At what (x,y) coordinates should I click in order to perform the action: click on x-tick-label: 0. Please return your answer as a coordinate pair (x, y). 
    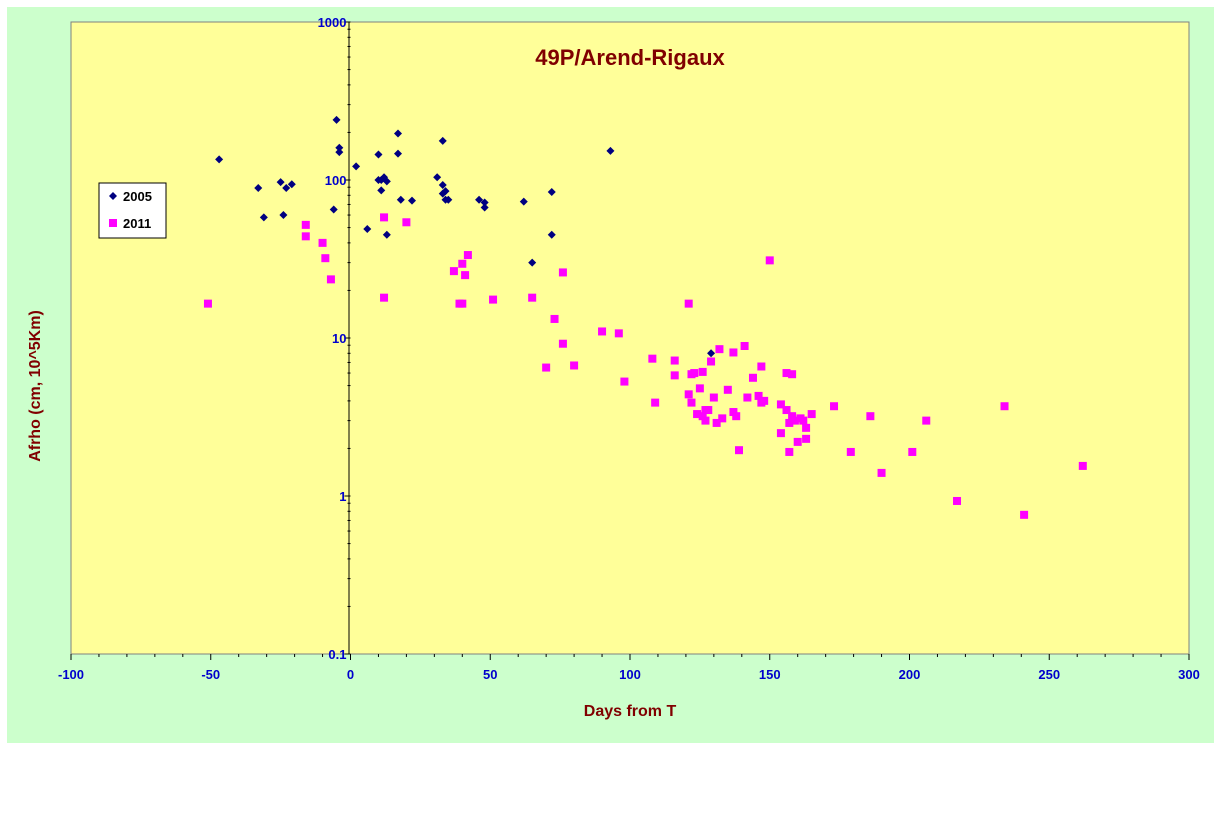
    Looking at the image, I should click on (350, 674).